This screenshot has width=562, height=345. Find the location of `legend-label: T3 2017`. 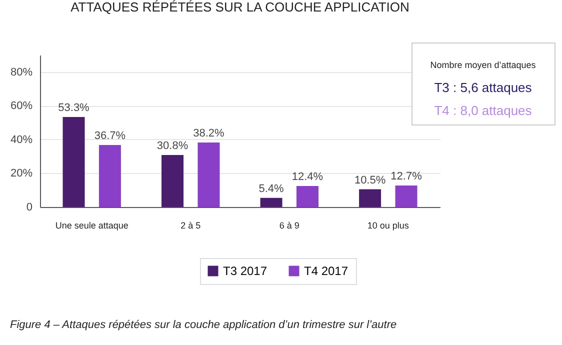

legend-label: T3 2017 is located at coordinates (245, 271).